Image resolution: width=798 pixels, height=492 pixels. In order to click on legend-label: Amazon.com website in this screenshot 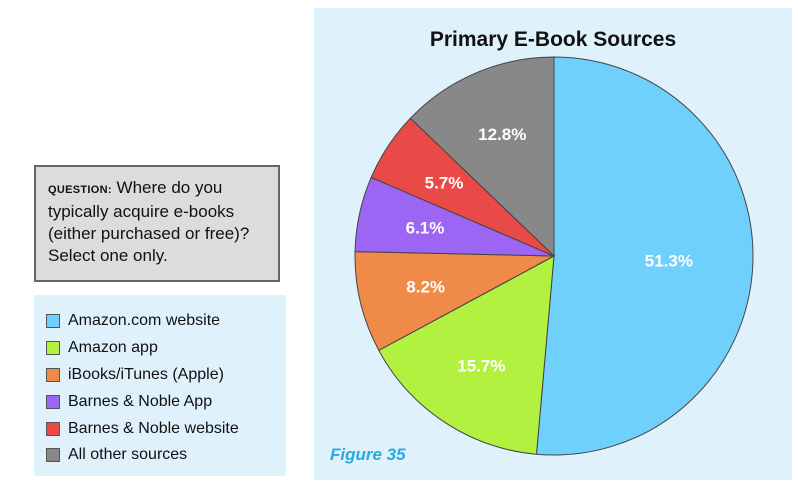, I will do `click(144, 321)`.